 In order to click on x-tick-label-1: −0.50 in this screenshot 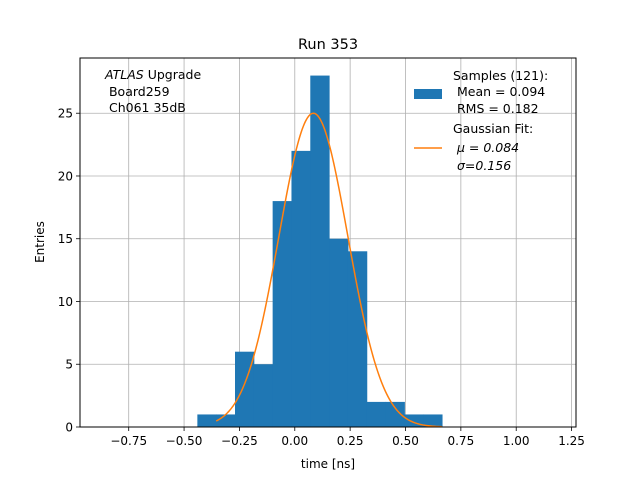, I will do `click(184, 441)`.